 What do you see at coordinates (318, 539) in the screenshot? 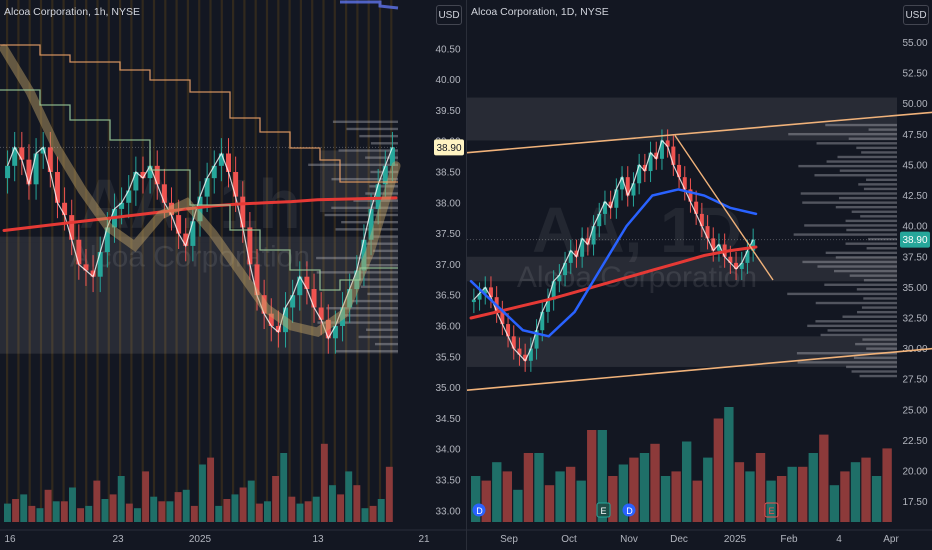
I see `x-axis-tick-label: 13` at bounding box center [318, 539].